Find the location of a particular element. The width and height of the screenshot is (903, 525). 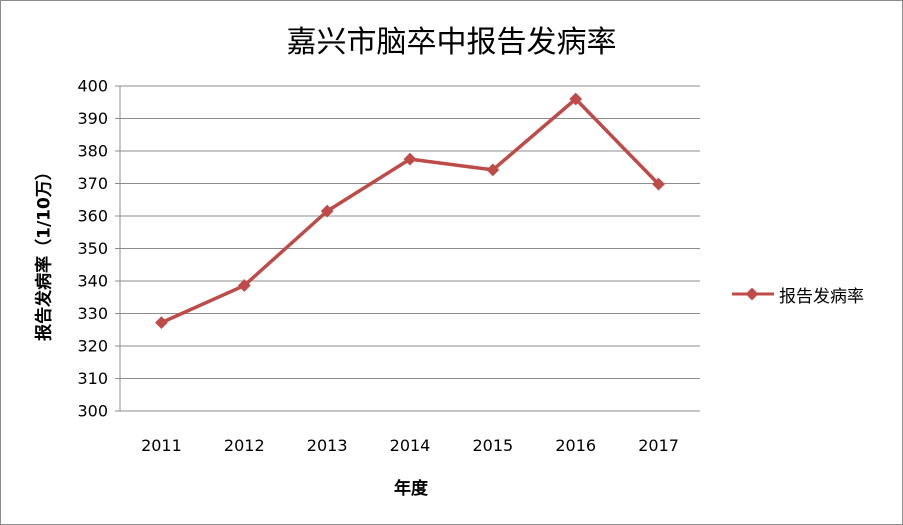

y-tick-label: 400 is located at coordinates (92, 86).